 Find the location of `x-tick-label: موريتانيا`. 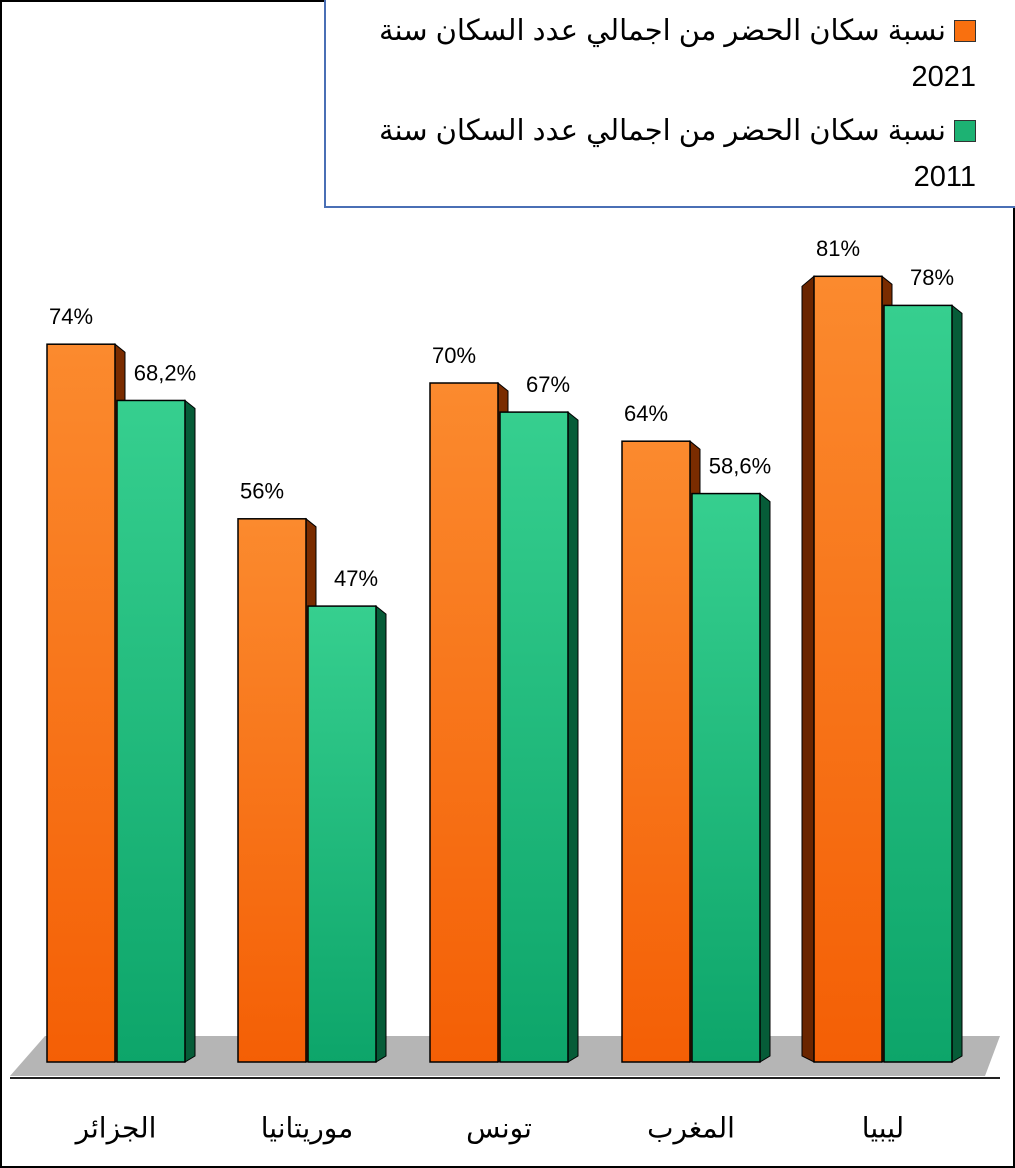

x-tick-label: موريتانيا is located at coordinates (307, 1128).